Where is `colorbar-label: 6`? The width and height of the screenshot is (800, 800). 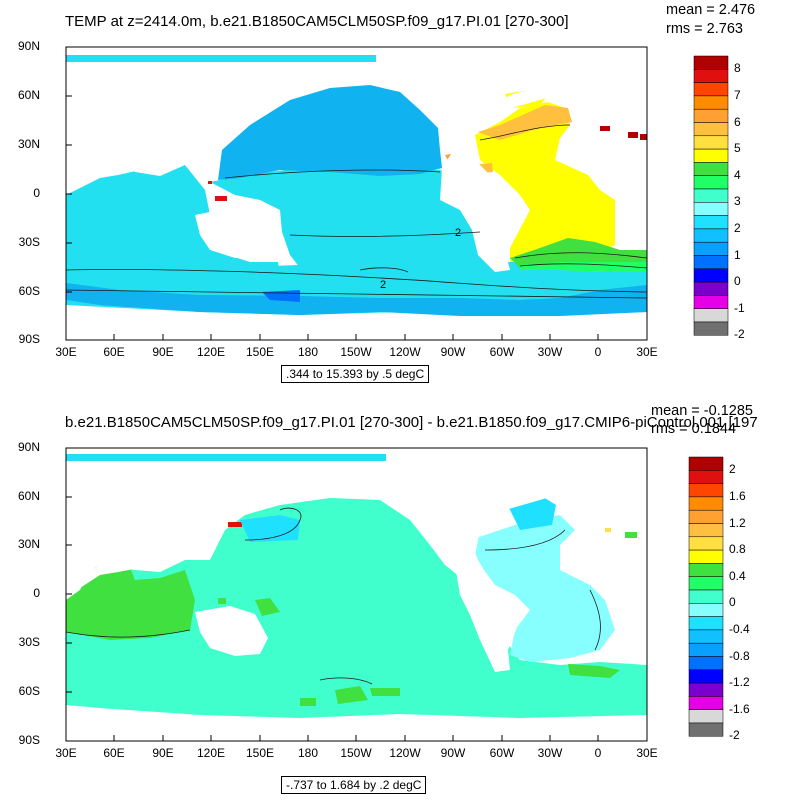 colorbar-label: 6 is located at coordinates (737, 121).